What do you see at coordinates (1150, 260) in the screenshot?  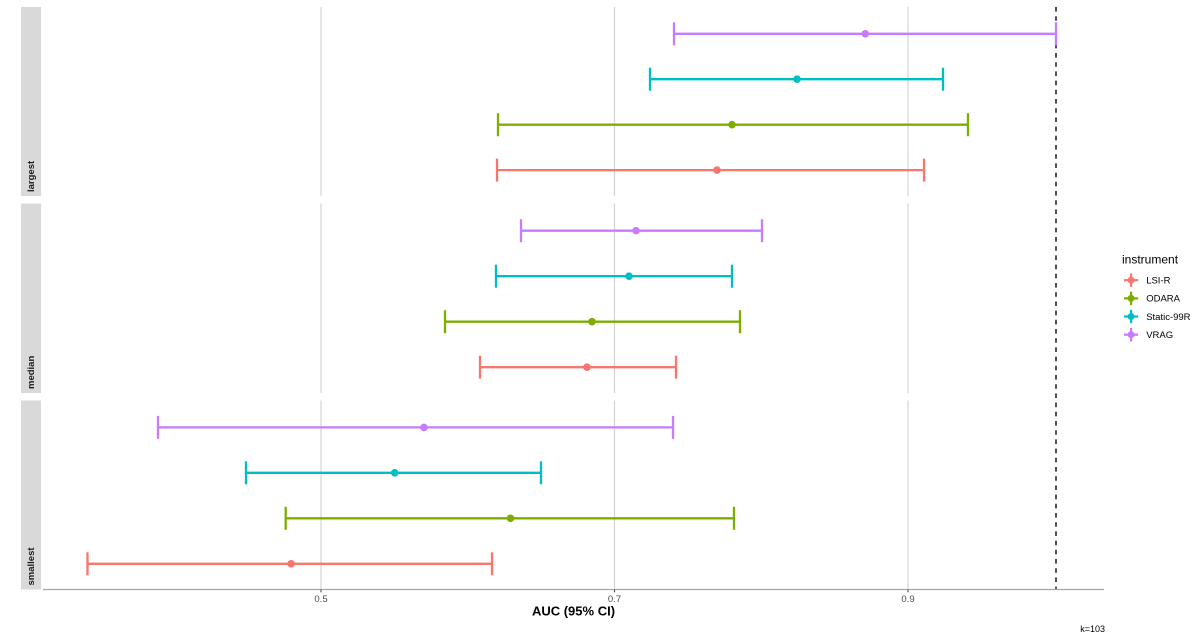 I see `svg-text: instrument` at bounding box center [1150, 260].